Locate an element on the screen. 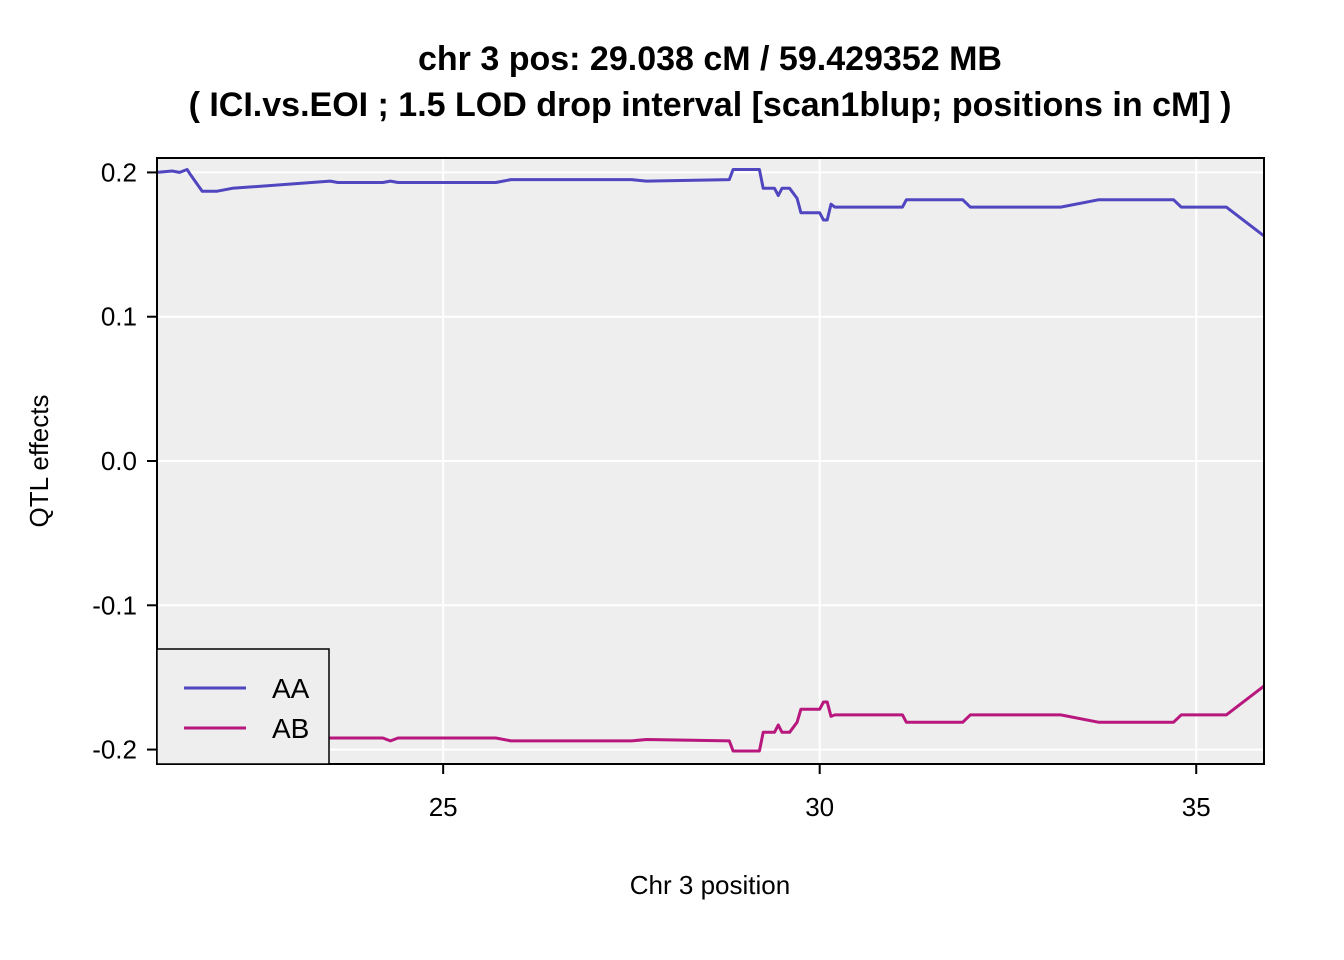 Image resolution: width=1344 pixels, height=960 pixels. y-axis-label: QTL effects is located at coordinates (39, 461).